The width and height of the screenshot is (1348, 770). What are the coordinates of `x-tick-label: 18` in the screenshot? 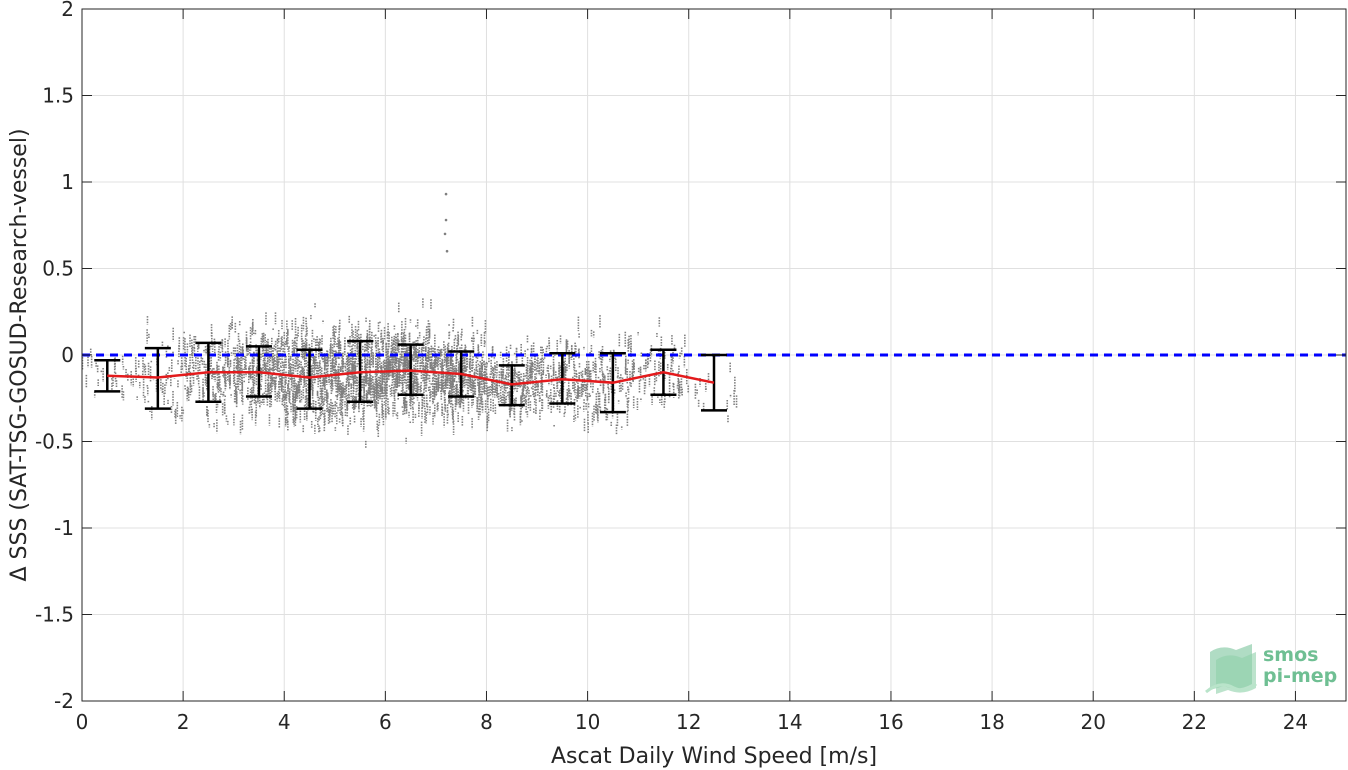 It's located at (991, 722).